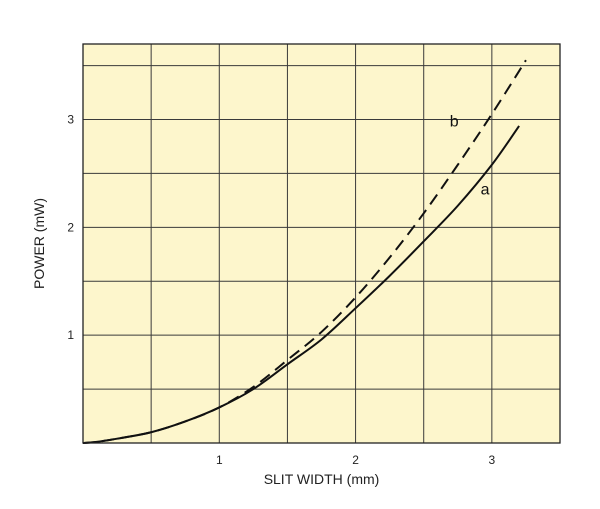  What do you see at coordinates (470, 155) in the screenshot?
I see `series-labels: ab` at bounding box center [470, 155].